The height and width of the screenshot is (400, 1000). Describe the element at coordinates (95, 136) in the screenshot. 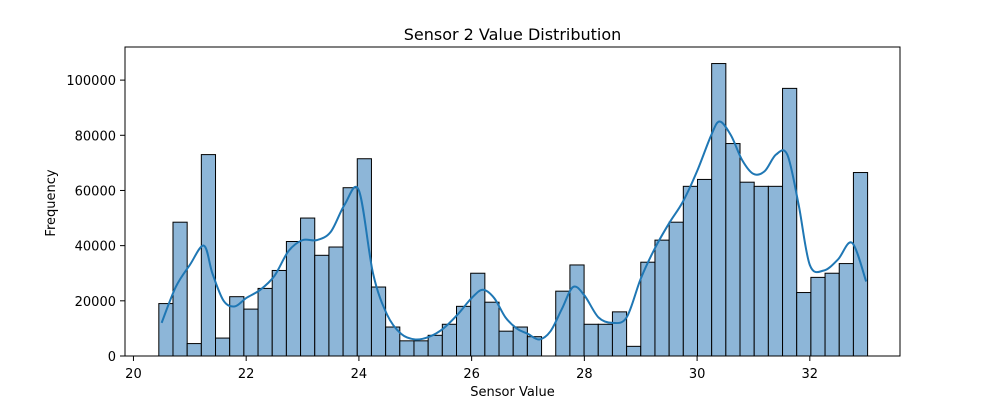

I see `y-tick-label: 80000` at that location.